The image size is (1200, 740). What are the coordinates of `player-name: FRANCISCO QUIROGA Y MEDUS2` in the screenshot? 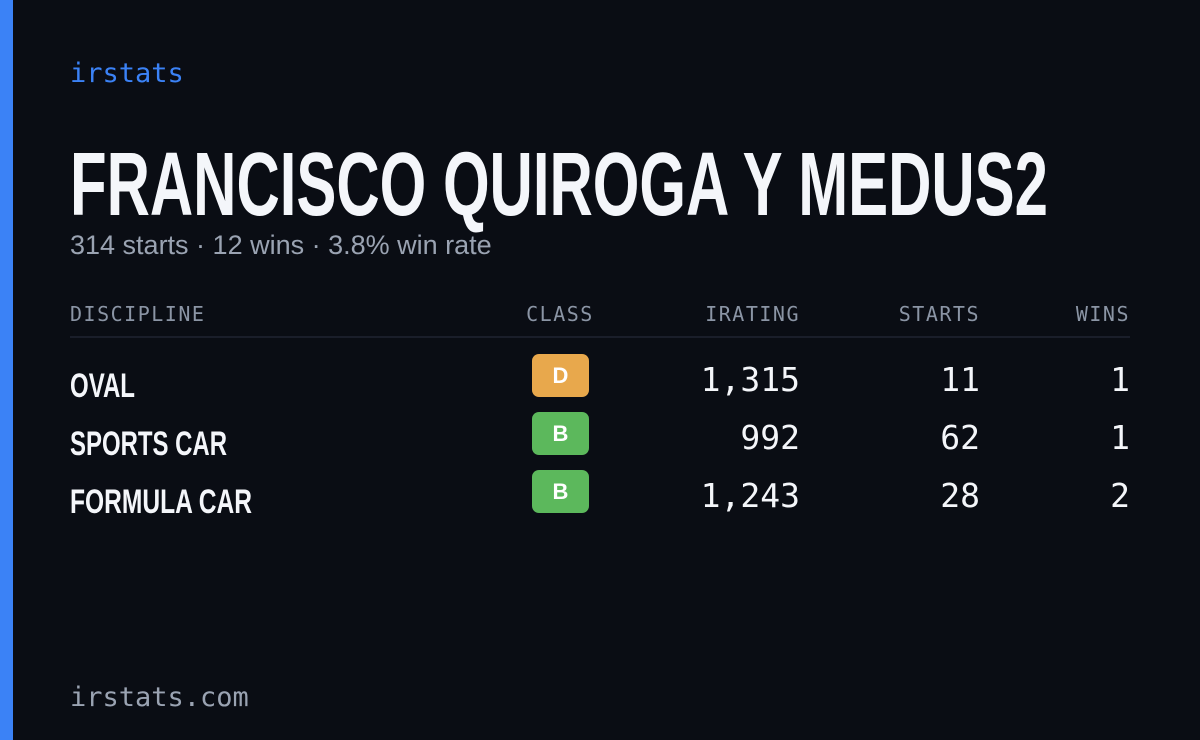 It's located at (559, 185).